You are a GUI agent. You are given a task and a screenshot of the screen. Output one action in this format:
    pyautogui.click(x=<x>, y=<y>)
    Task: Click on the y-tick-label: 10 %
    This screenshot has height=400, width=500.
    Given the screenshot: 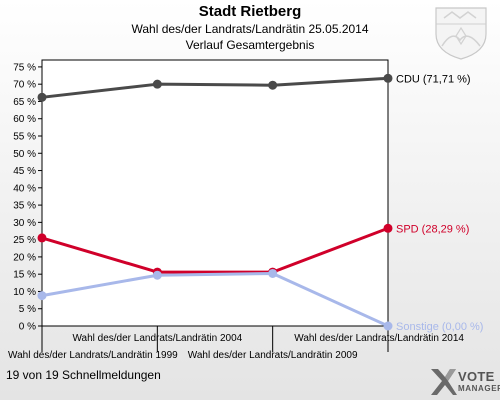 What is the action you would take?
    pyautogui.click(x=24, y=292)
    